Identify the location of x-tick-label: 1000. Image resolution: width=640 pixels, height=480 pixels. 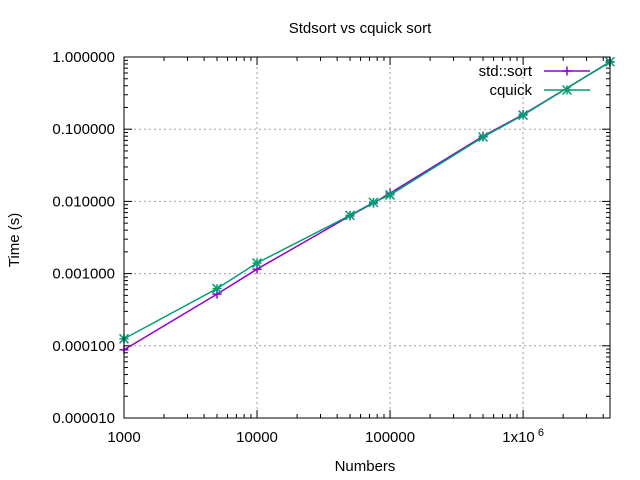
(123, 437).